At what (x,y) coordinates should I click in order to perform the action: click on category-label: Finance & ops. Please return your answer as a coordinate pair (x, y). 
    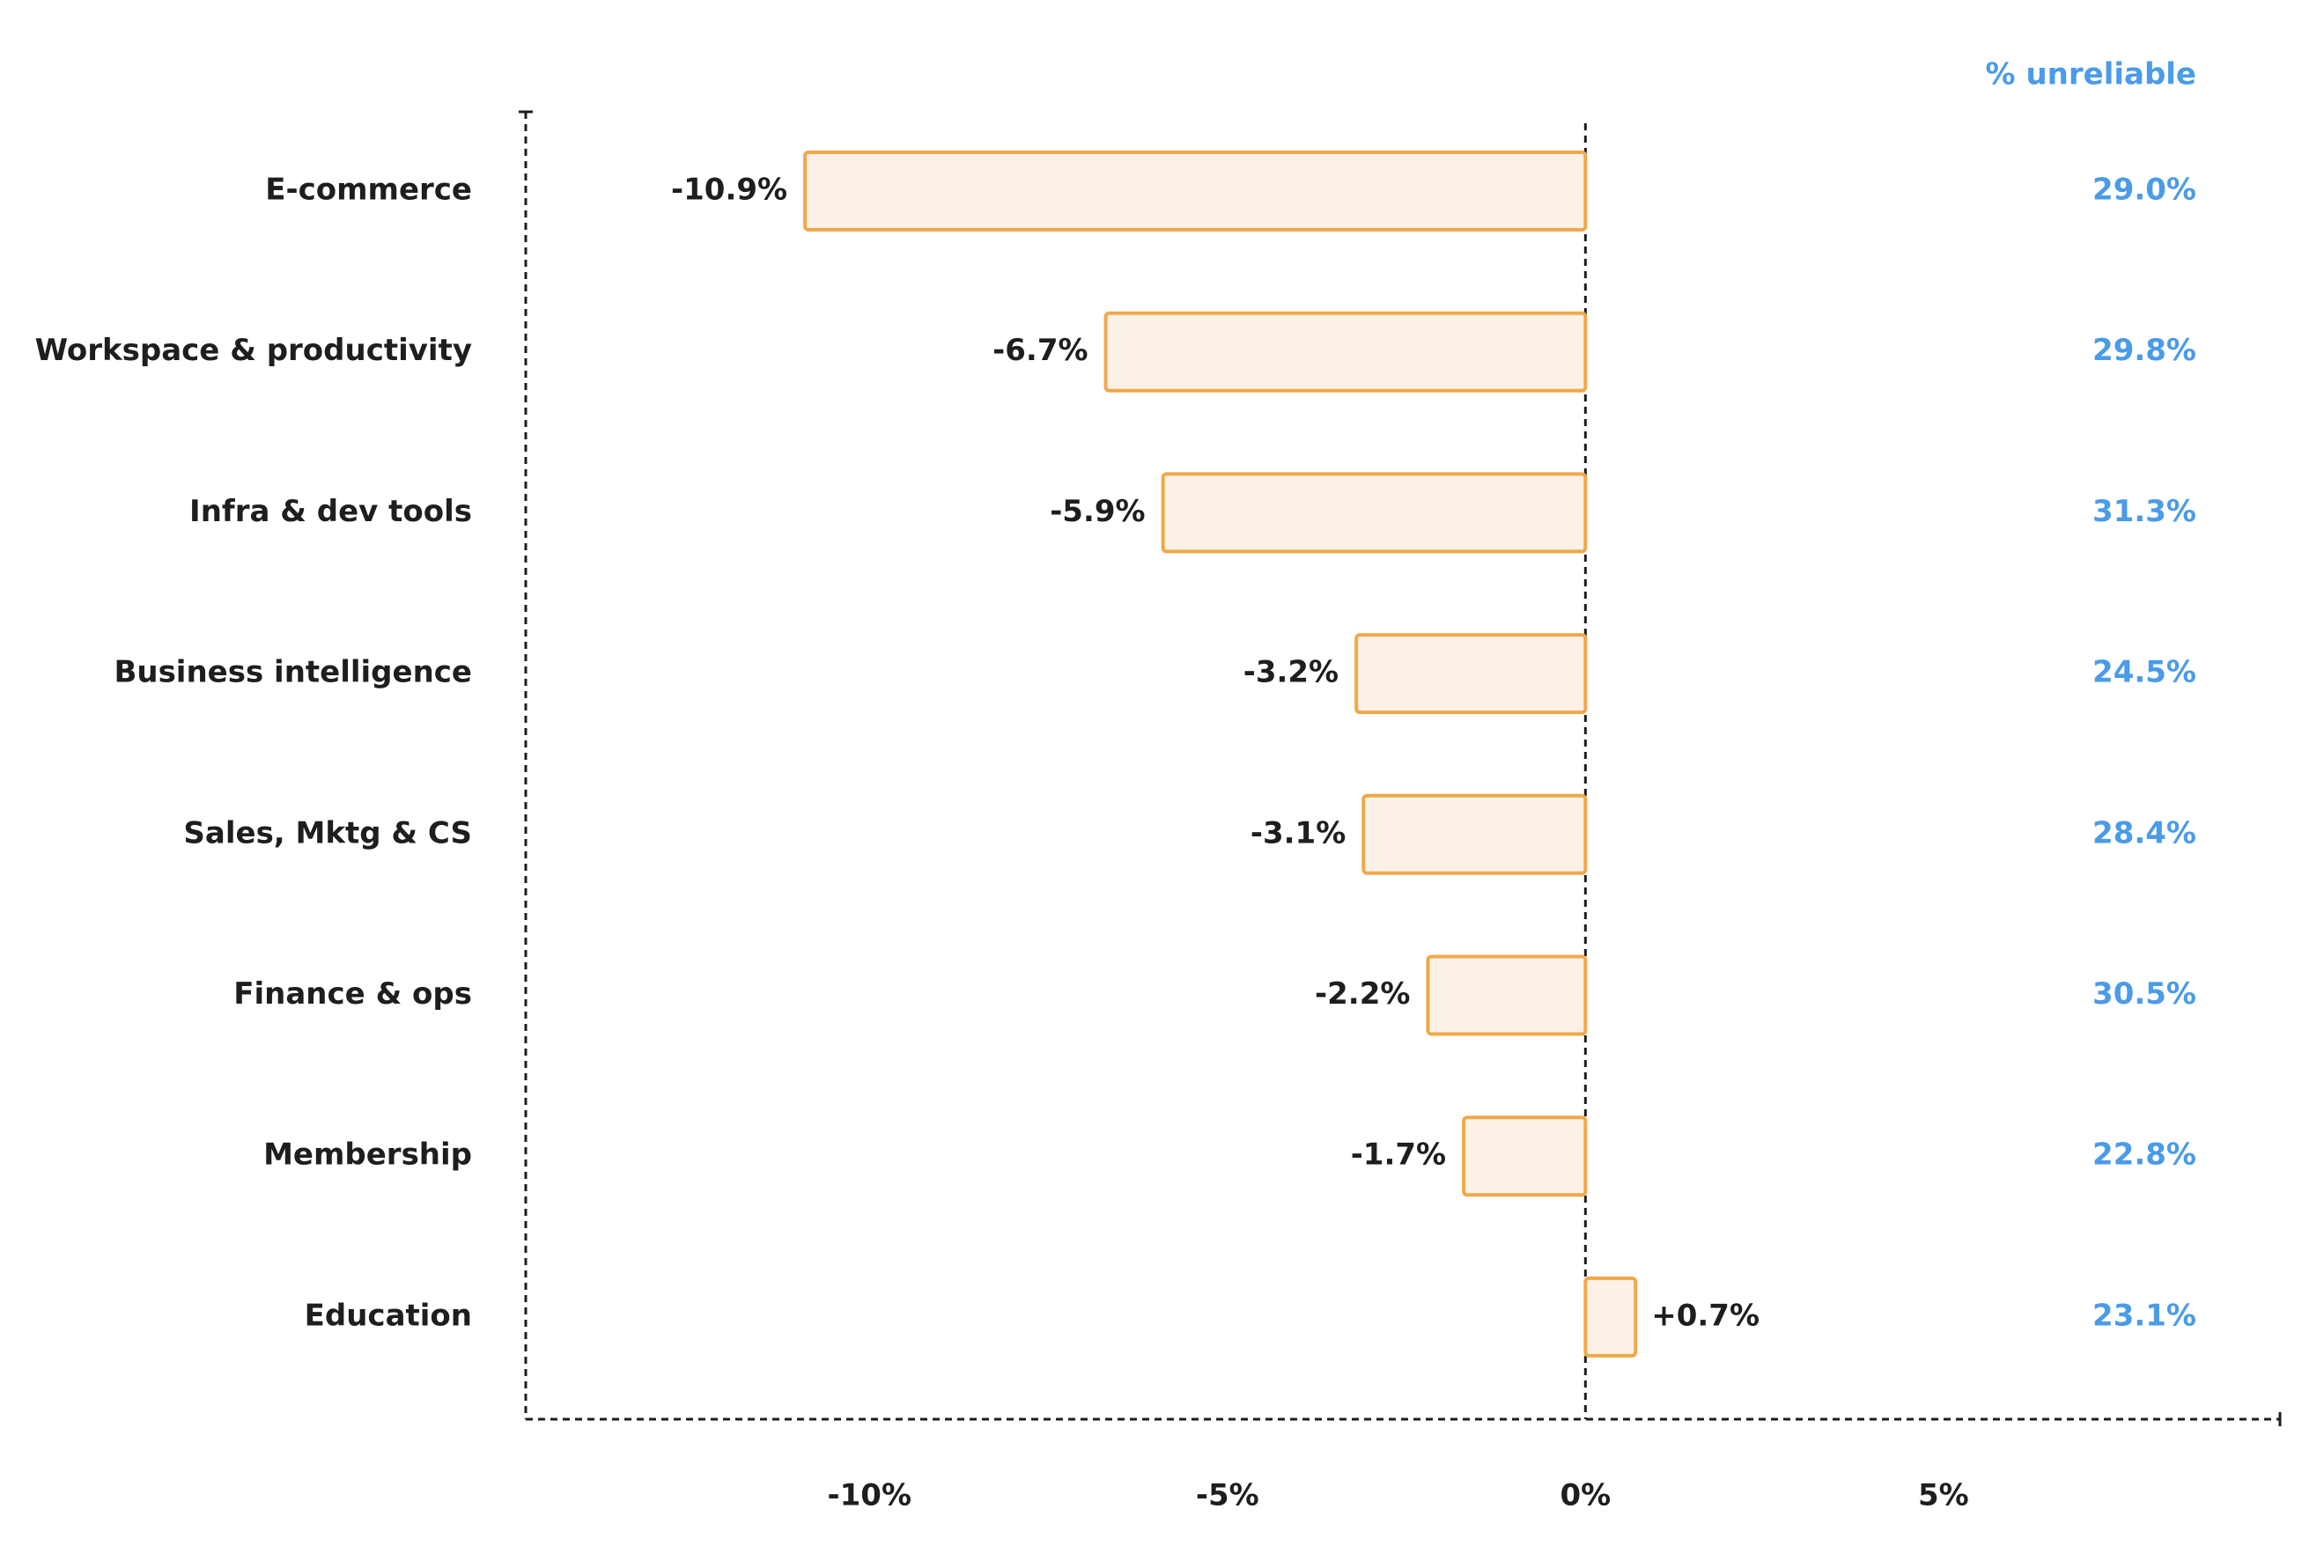
    Looking at the image, I should click on (352, 994).